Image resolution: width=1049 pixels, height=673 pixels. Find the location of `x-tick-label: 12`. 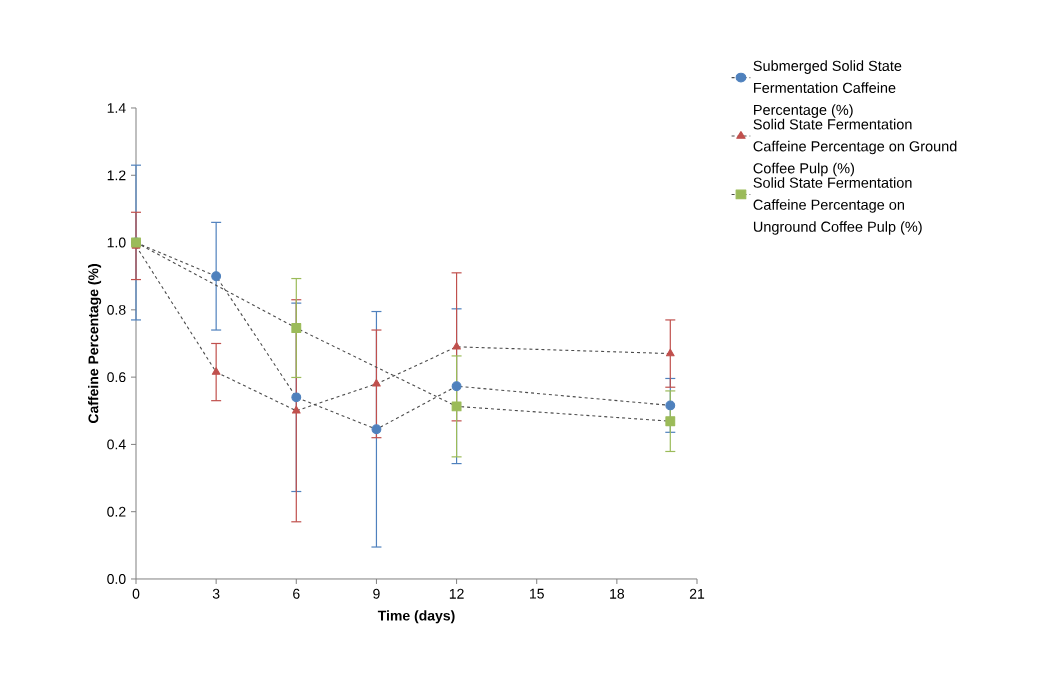

x-tick-label: 12 is located at coordinates (456, 593).